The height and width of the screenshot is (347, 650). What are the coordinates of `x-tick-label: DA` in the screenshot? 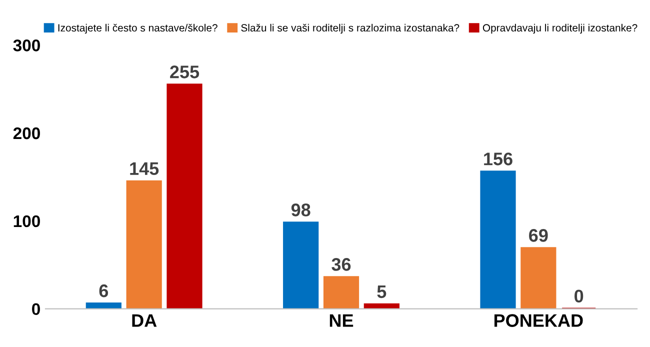 It's located at (144, 320).